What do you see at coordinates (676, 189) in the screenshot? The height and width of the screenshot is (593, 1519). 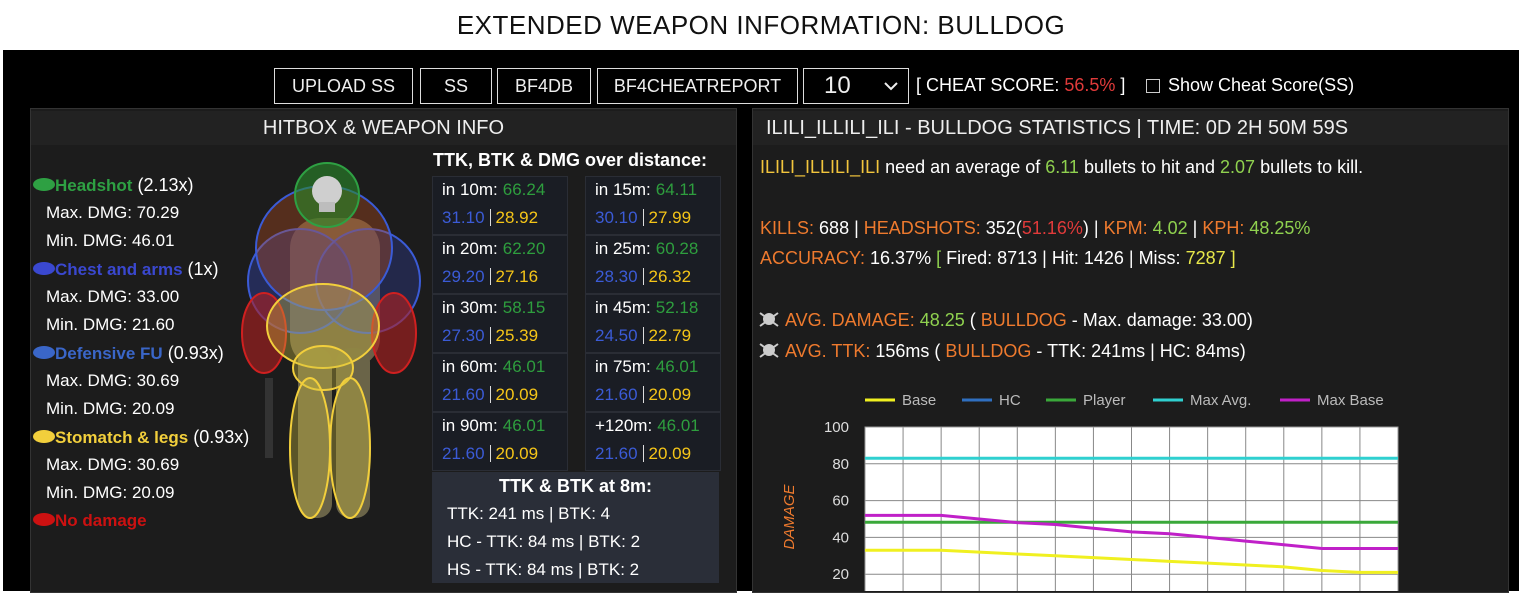 I see `cell-damage: 64.11` at bounding box center [676, 189].